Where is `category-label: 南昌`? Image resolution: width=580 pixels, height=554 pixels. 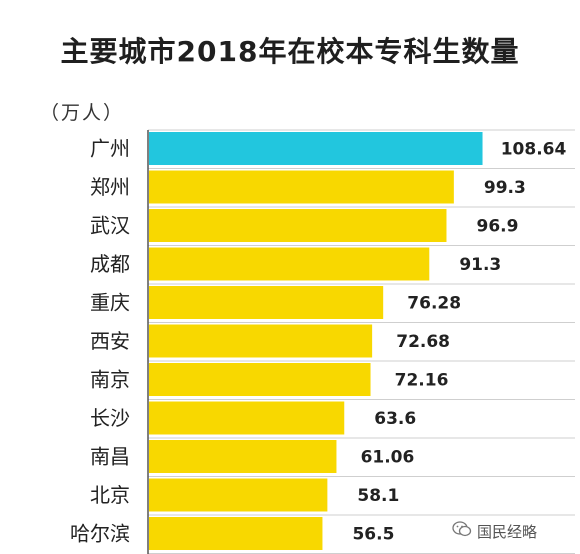
category-label: 南昌 is located at coordinates (110, 457).